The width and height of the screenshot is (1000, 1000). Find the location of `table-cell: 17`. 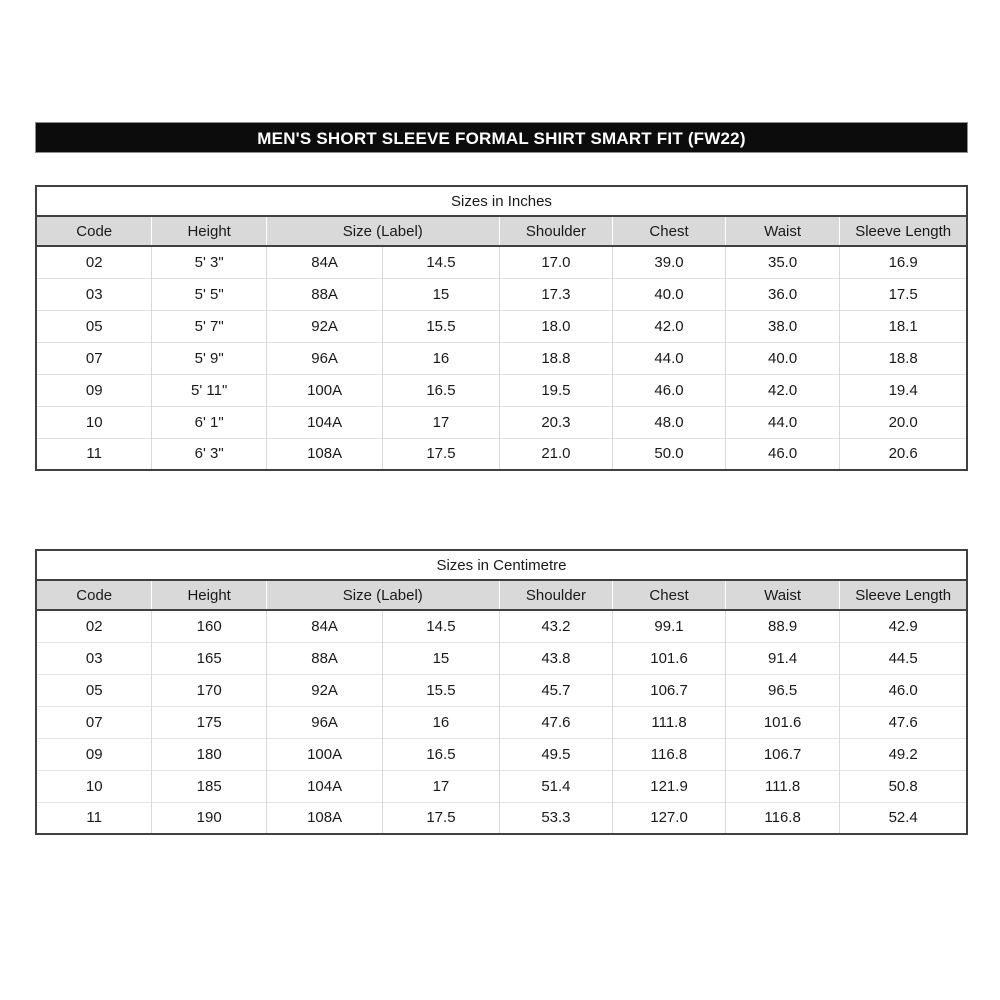

table-cell: 17 is located at coordinates (441, 421).